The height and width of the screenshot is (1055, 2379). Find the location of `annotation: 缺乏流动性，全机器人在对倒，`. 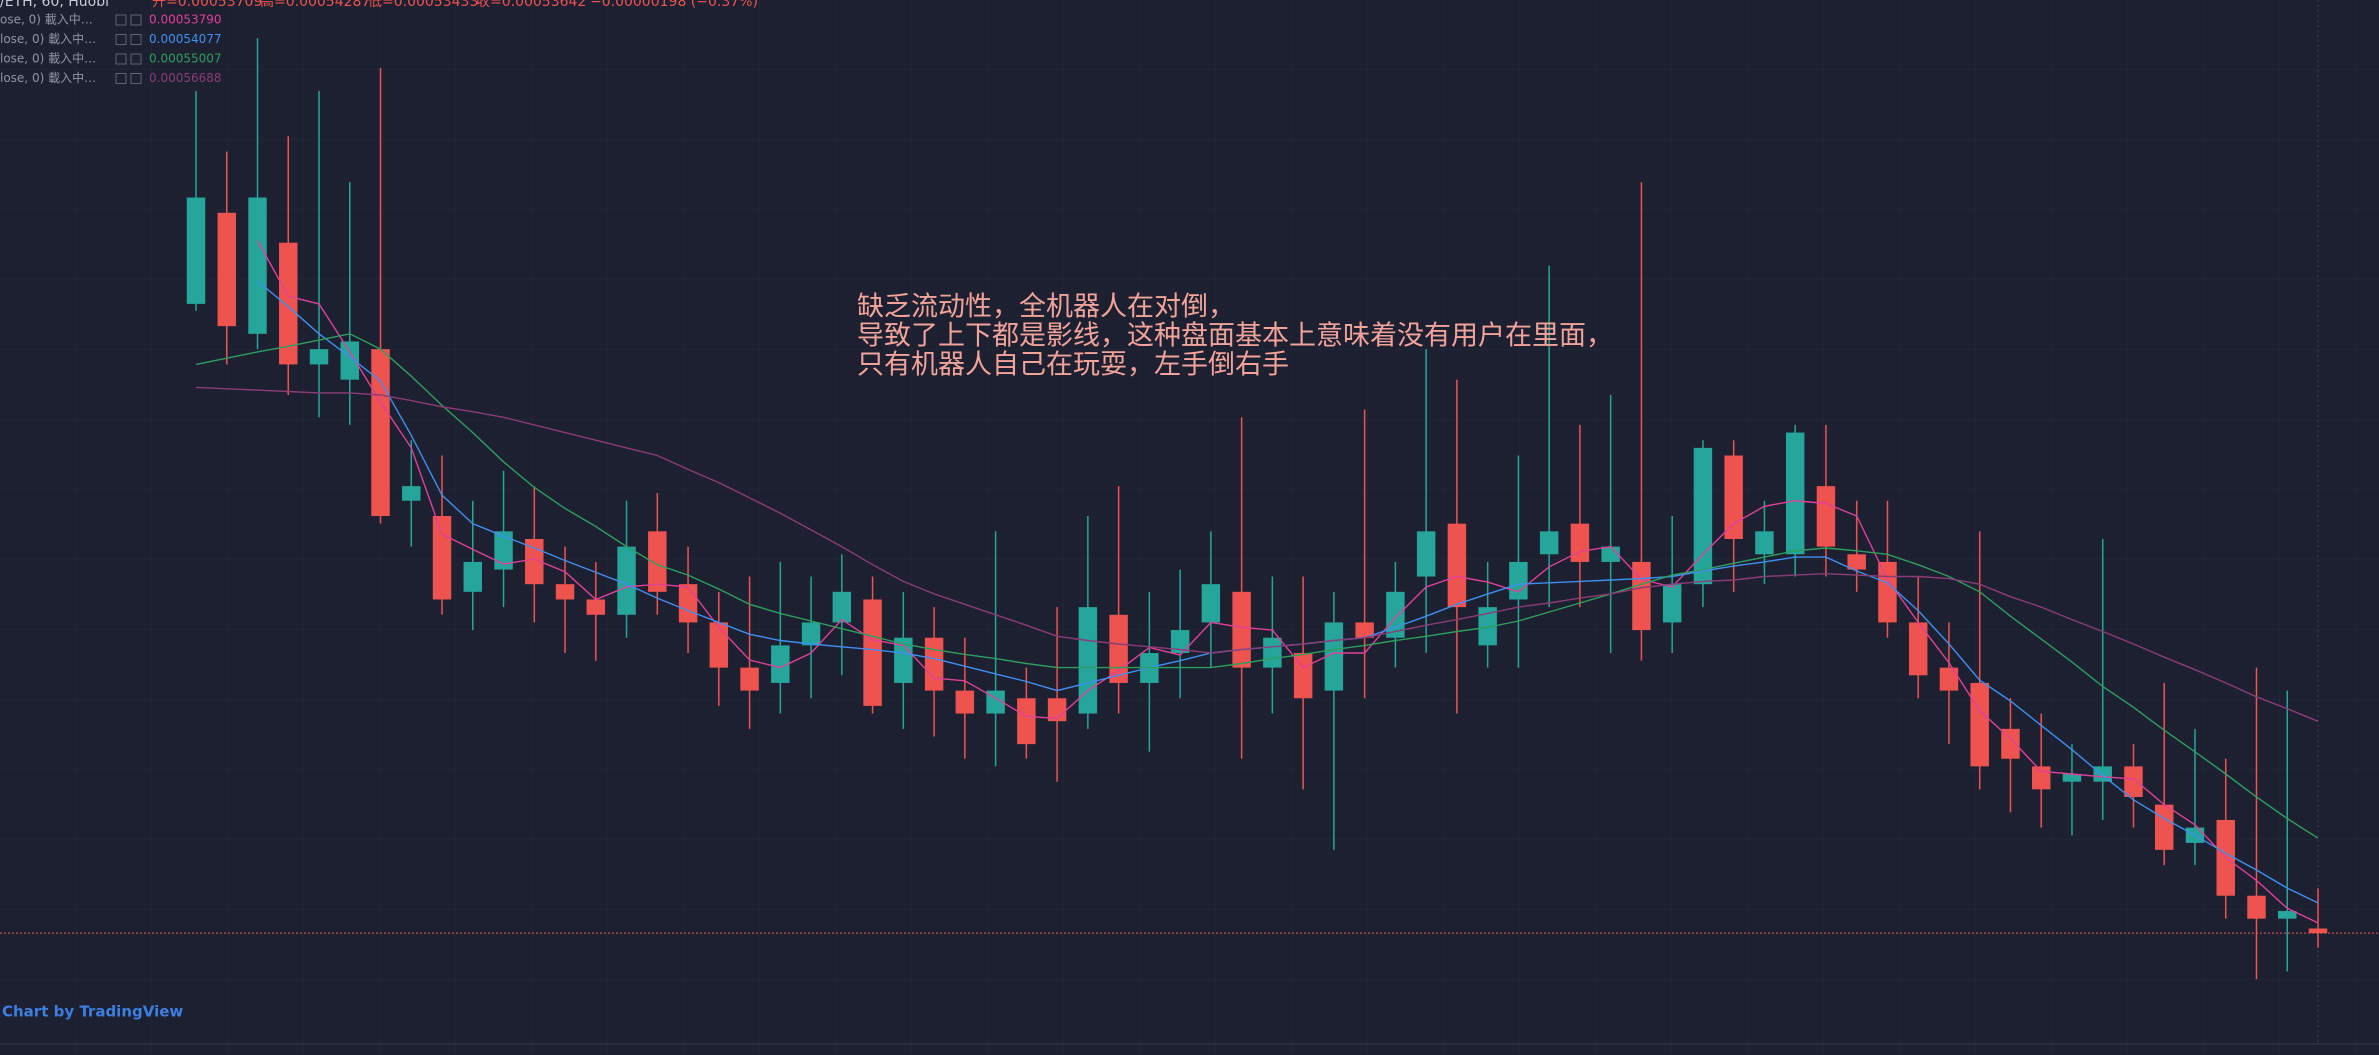

annotation: 缺乏流动性，全机器人在对倒， is located at coordinates (1046, 307).